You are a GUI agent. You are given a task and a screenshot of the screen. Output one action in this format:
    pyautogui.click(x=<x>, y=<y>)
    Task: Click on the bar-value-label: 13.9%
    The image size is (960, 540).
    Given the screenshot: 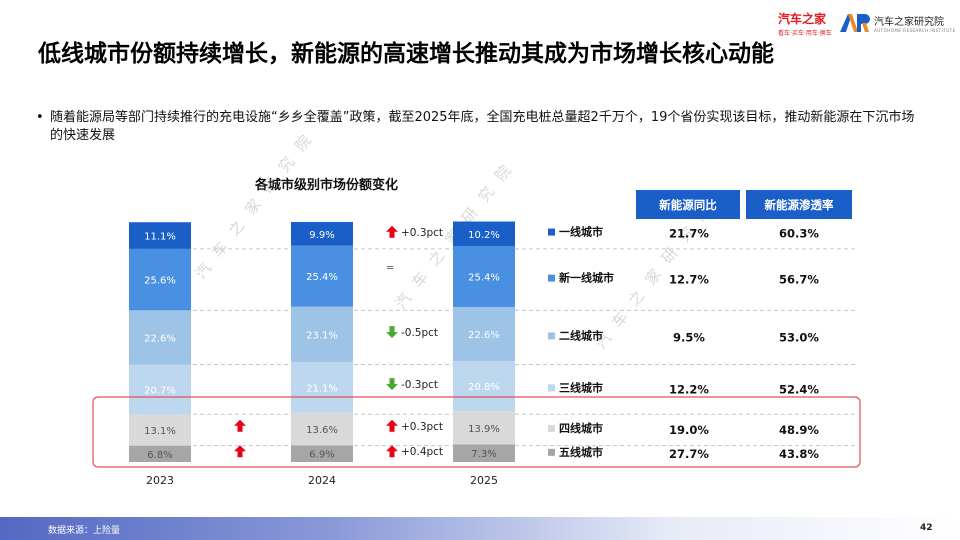 What is the action you would take?
    pyautogui.click(x=484, y=429)
    